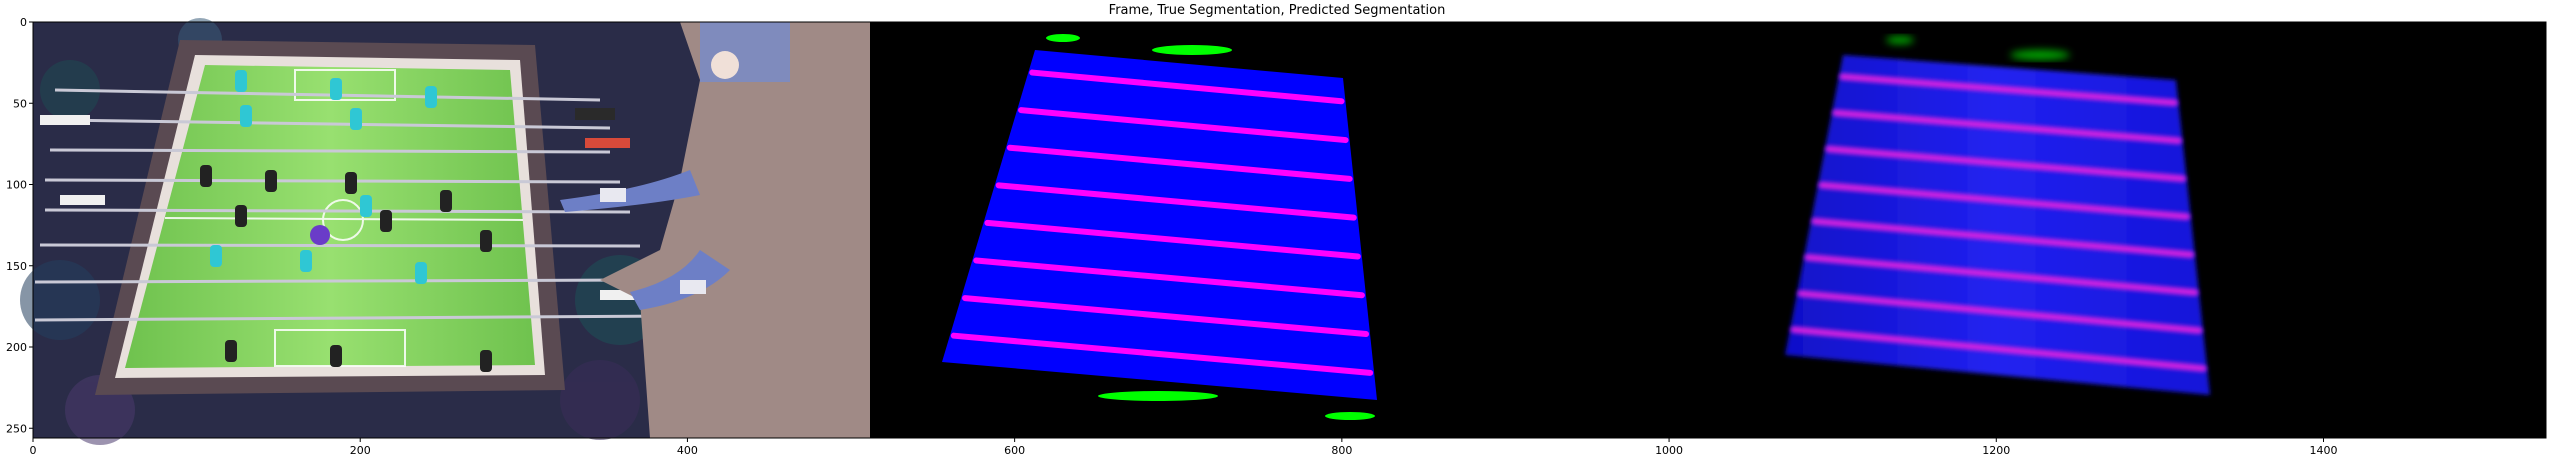 The width and height of the screenshot is (2554, 465). What do you see at coordinates (16, 185) in the screenshot?
I see `y-tick-label: 100` at bounding box center [16, 185].